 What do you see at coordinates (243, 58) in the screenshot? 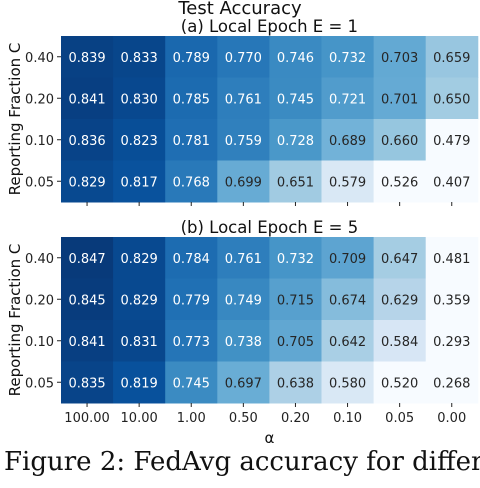
I see `cell-value-label: 0.770` at bounding box center [243, 58].